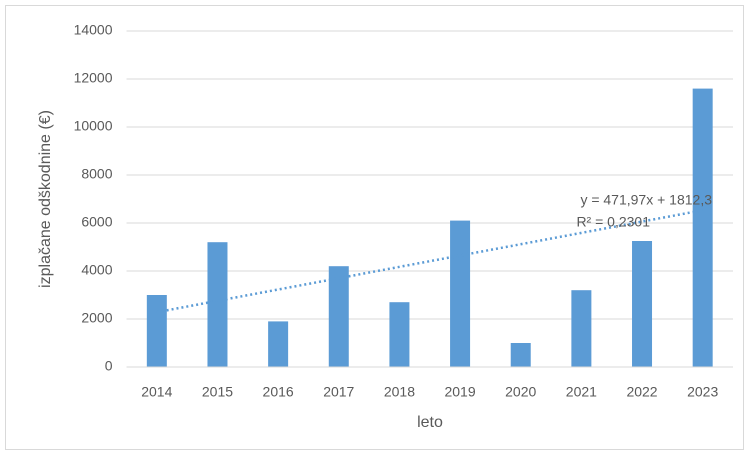  Describe the element at coordinates (45, 199) in the screenshot. I see `y-axis-label: izplačane odškodnine (€)` at that location.